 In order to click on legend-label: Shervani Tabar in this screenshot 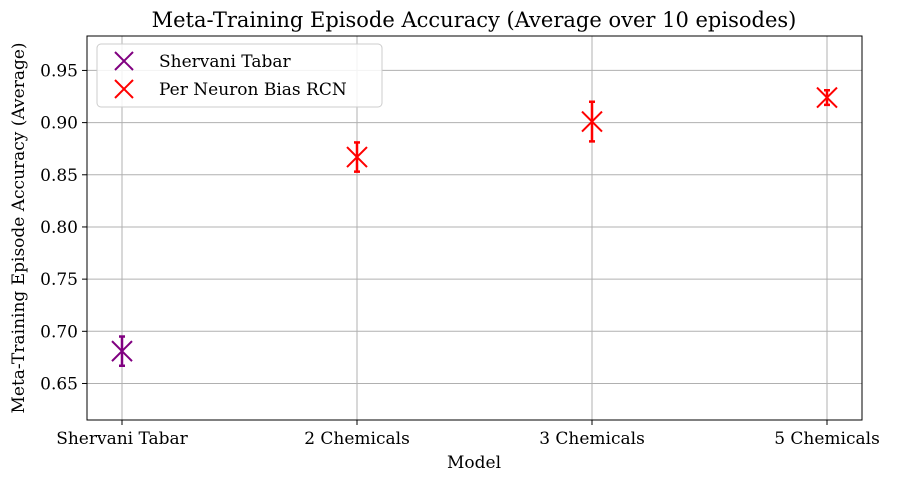, I will do `click(225, 62)`.